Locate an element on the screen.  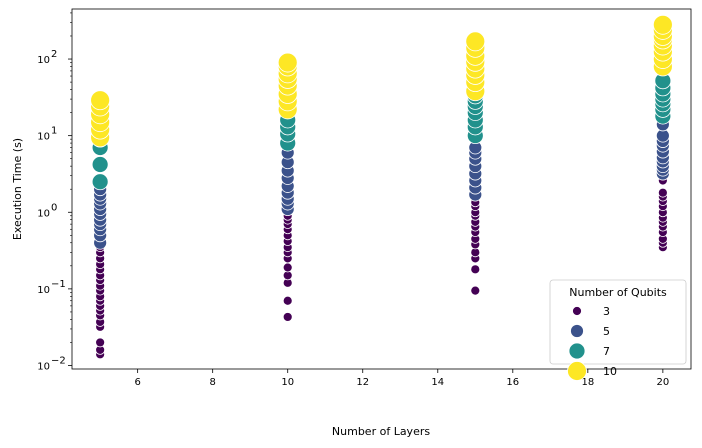
y-tick-exponent: 2 is located at coordinates (54, 54).